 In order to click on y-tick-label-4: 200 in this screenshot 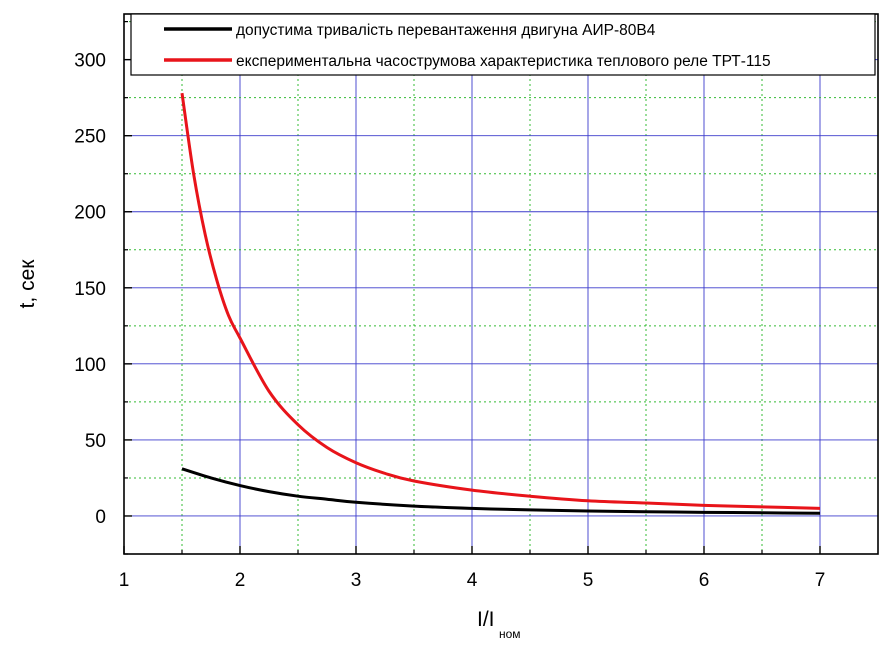, I will do `click(90, 213)`.